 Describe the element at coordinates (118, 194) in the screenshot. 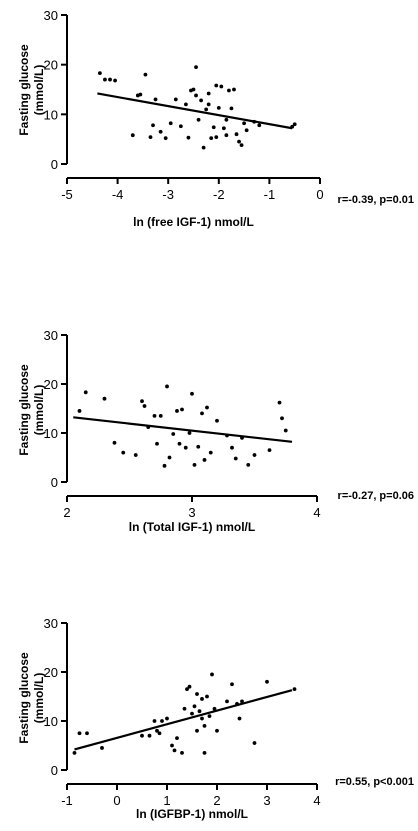

I see `x-tick-label: -4` at that location.